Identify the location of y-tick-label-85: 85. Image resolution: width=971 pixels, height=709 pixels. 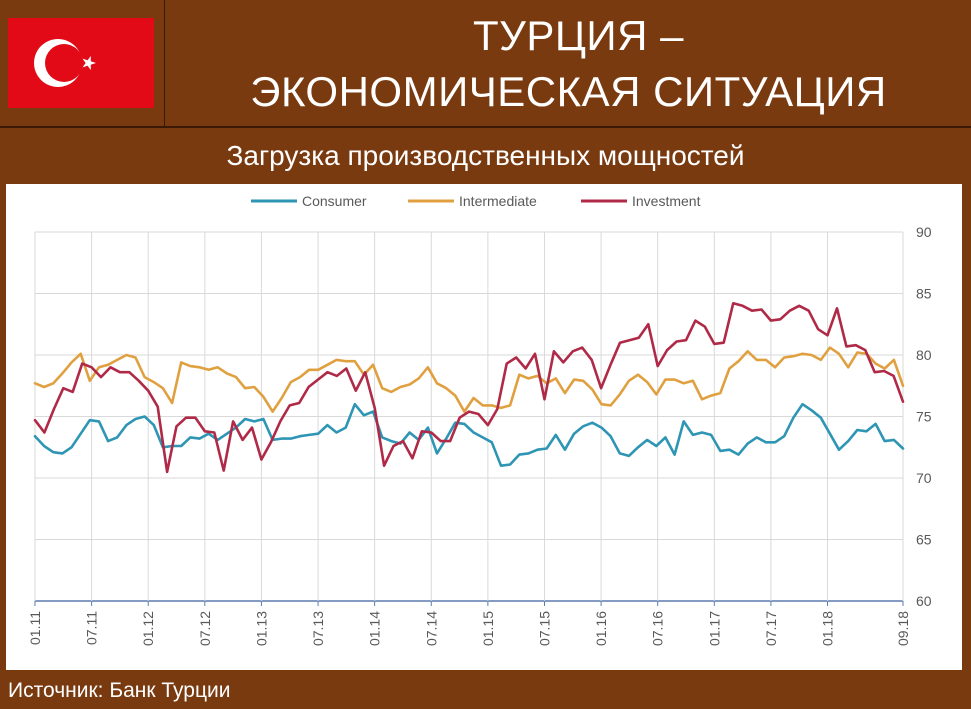
(924, 294).